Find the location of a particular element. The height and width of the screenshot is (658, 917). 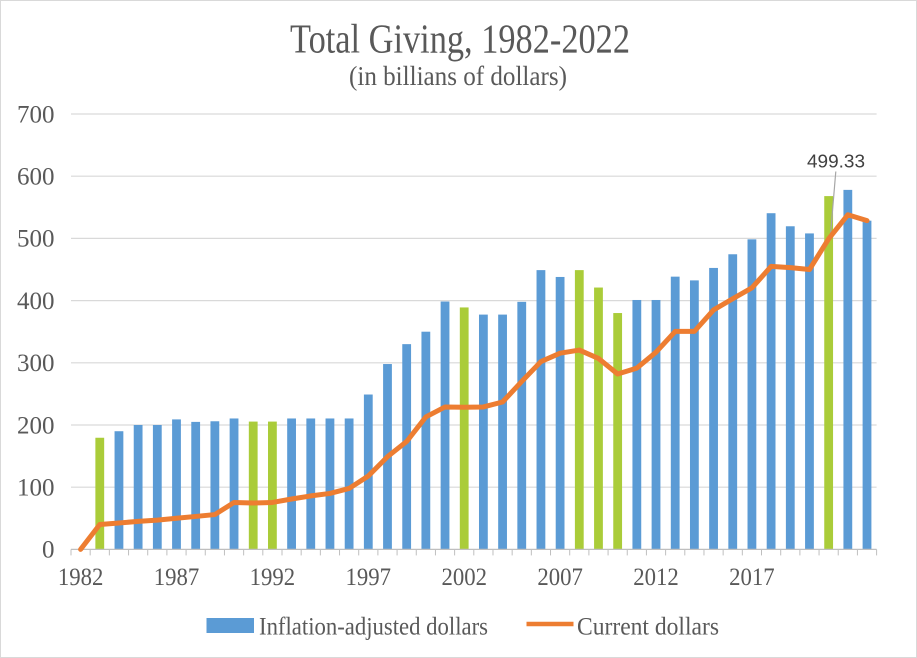

svg-text: 300 is located at coordinates (36, 363).